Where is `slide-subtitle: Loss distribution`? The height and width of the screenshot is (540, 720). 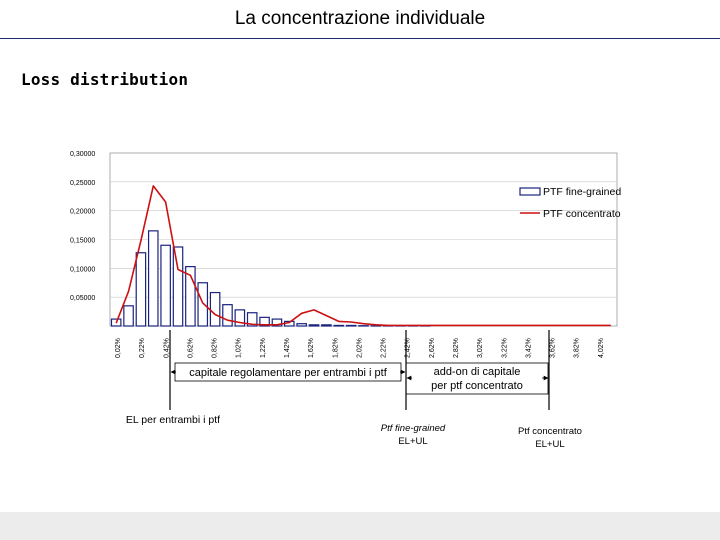 slide-subtitle: Loss distribution is located at coordinates (105, 79).